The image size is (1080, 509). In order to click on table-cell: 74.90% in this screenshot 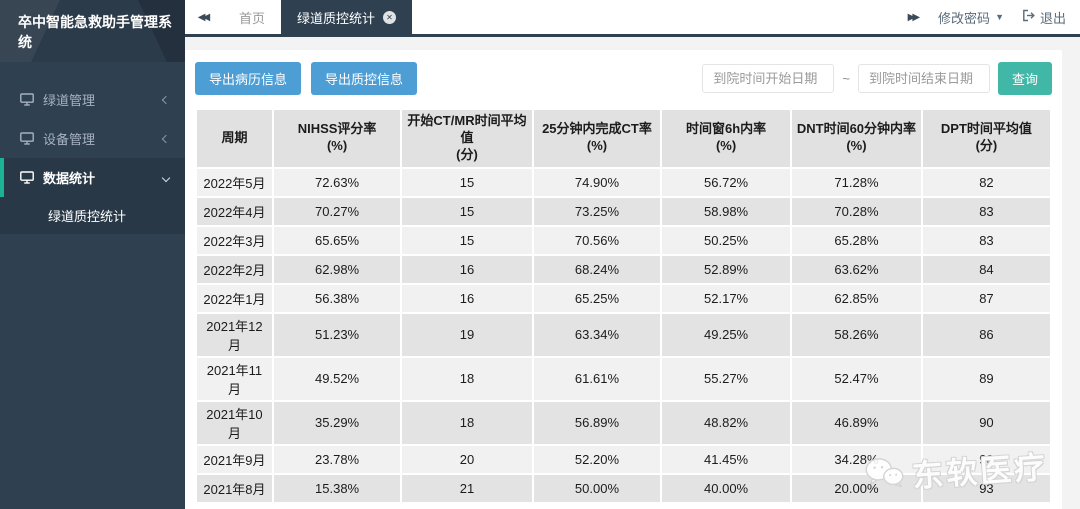, I will do `click(597, 182)`.